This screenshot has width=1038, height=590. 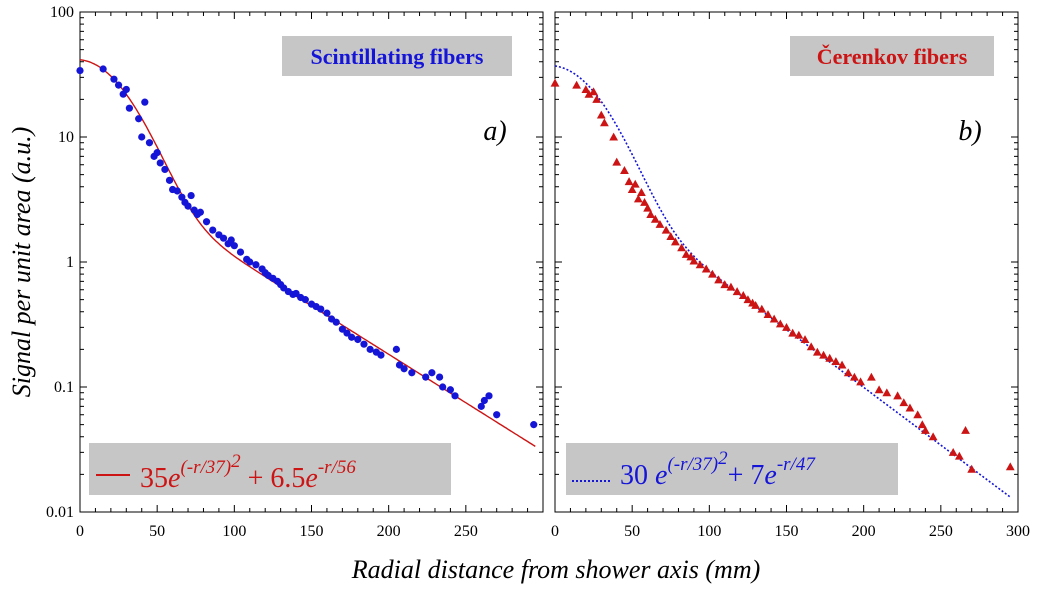 I want to click on legend-title-b: Čerenkov fibers, so click(x=892, y=56).